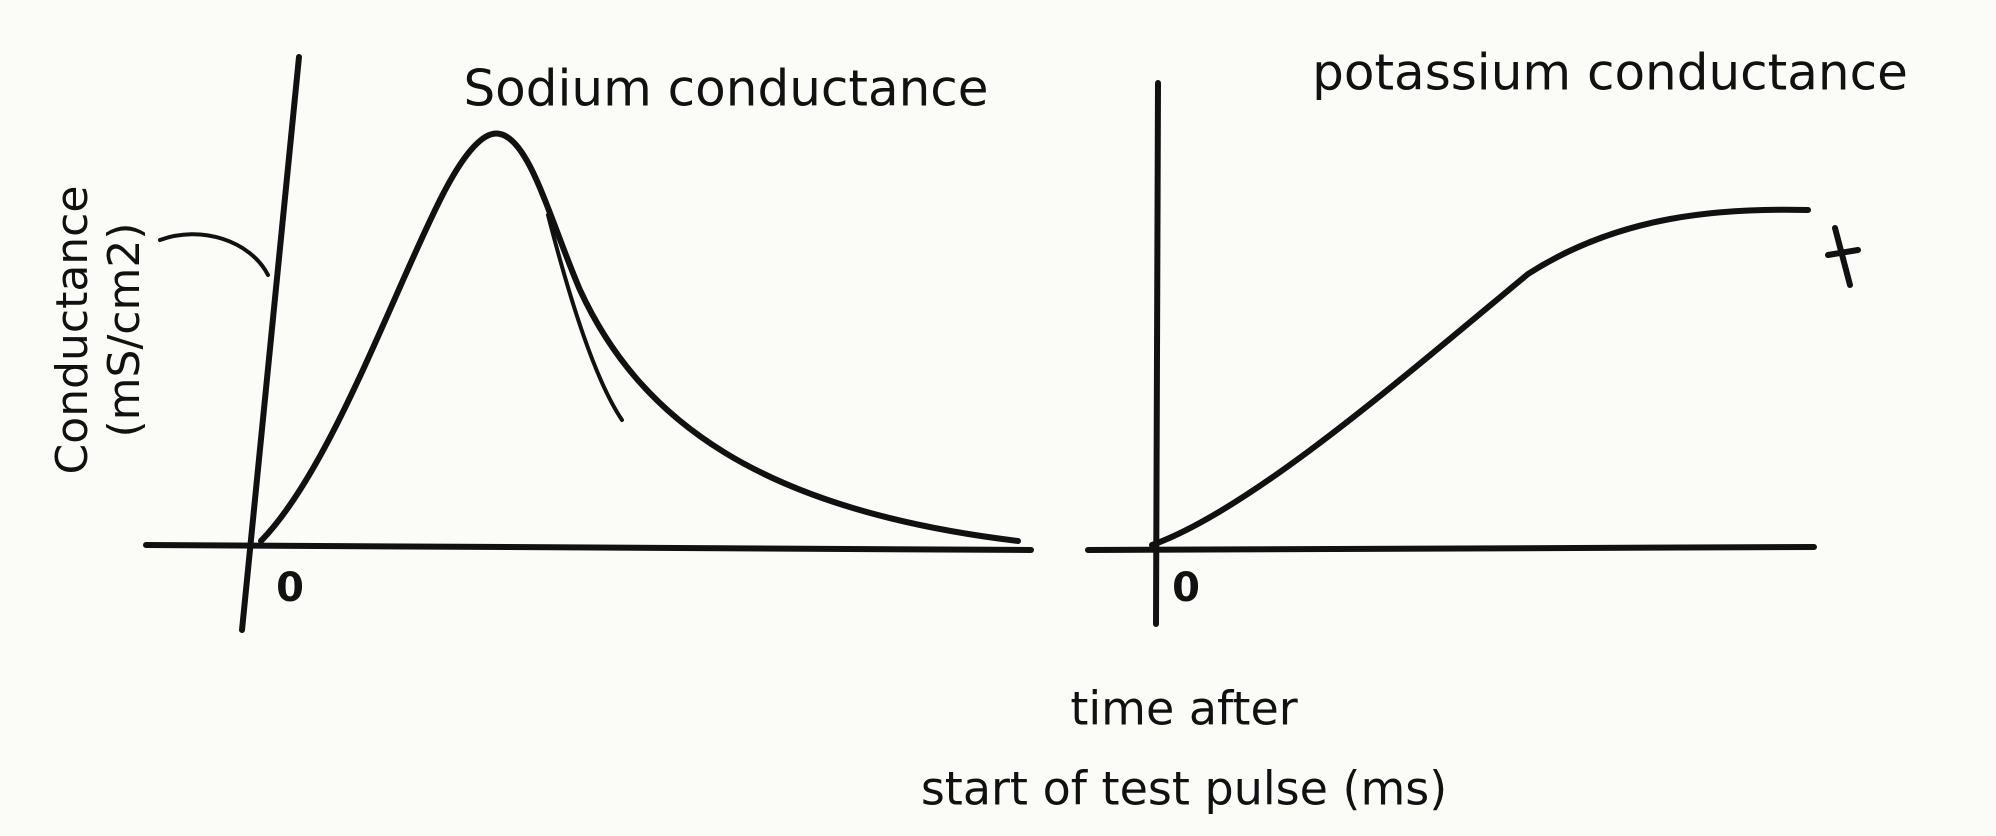  What do you see at coordinates (1610, 73) in the screenshot?
I see `panel-title: potassium conductance` at bounding box center [1610, 73].